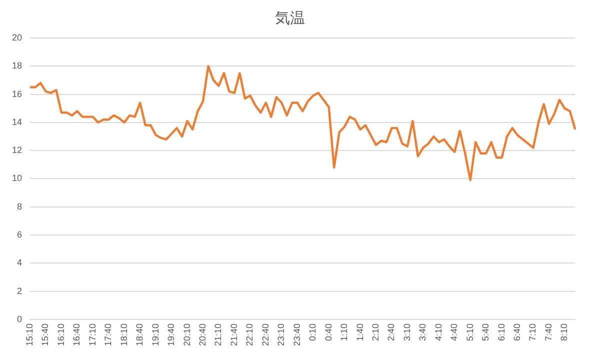 The image size is (590, 354). Describe the element at coordinates (61, 334) in the screenshot. I see `x-tick-label: 16:10` at that location.